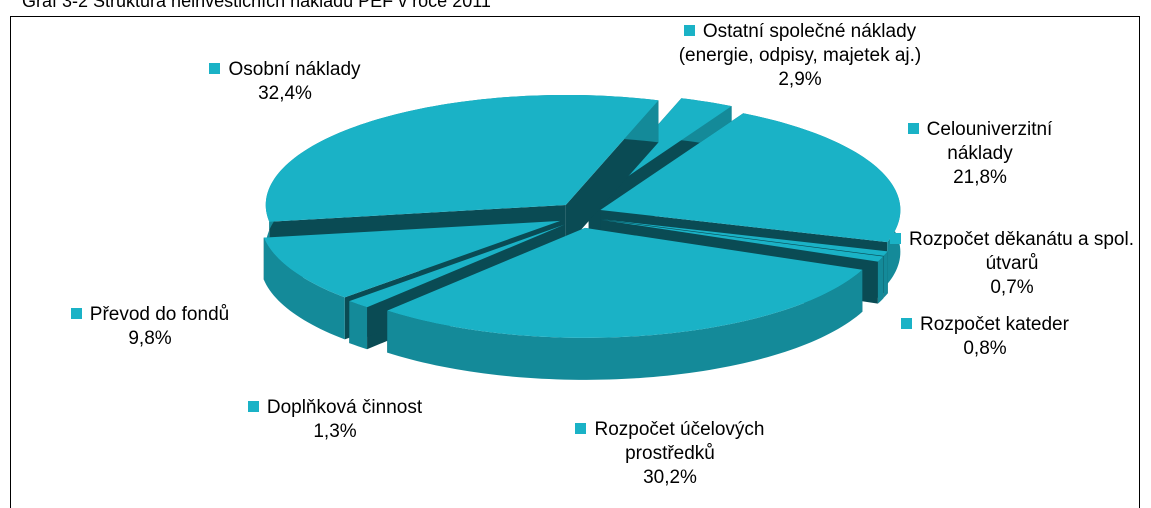 This screenshot has height=508, width=1151. Describe the element at coordinates (159, 314) in the screenshot. I see `category-label: Převod do fondů` at that location.